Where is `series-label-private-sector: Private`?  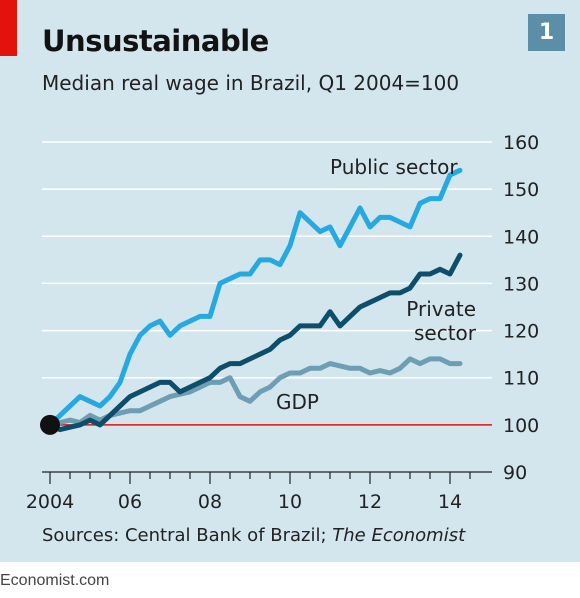 series-label-private-sector: Private is located at coordinates (441, 309).